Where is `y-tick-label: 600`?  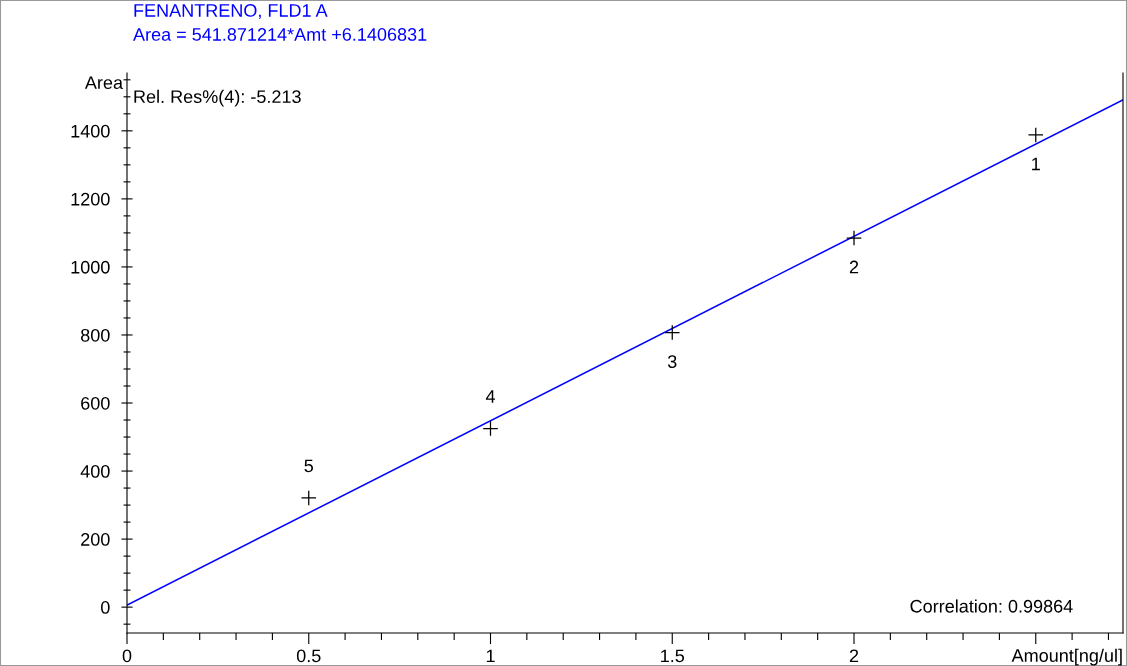
y-tick-label: 600 is located at coordinates (95, 403).